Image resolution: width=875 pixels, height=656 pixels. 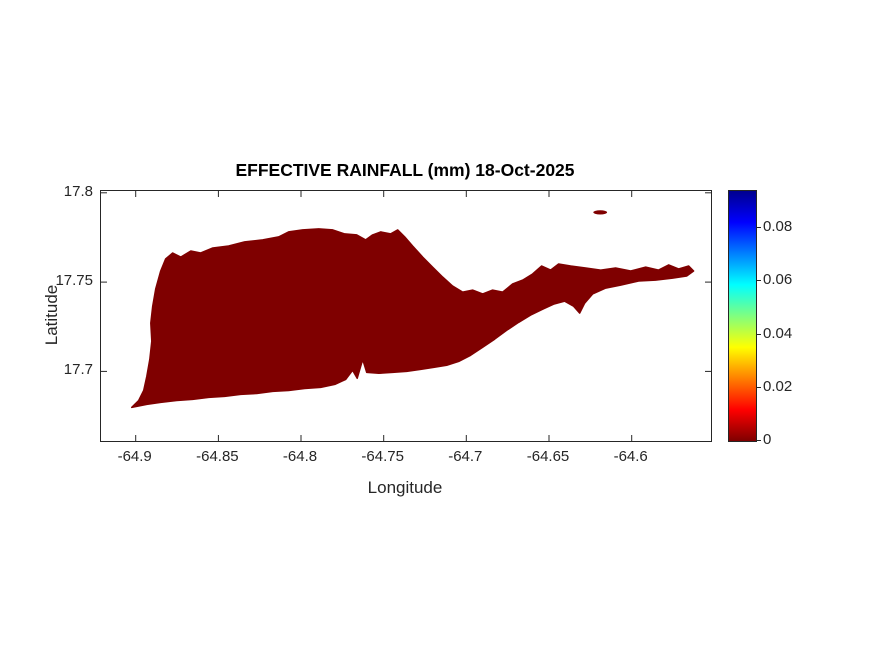 What do you see at coordinates (798, 319) in the screenshot?
I see `colorbar-tick-labels: 0 0.02 0.04 0.06 0.08` at bounding box center [798, 319].